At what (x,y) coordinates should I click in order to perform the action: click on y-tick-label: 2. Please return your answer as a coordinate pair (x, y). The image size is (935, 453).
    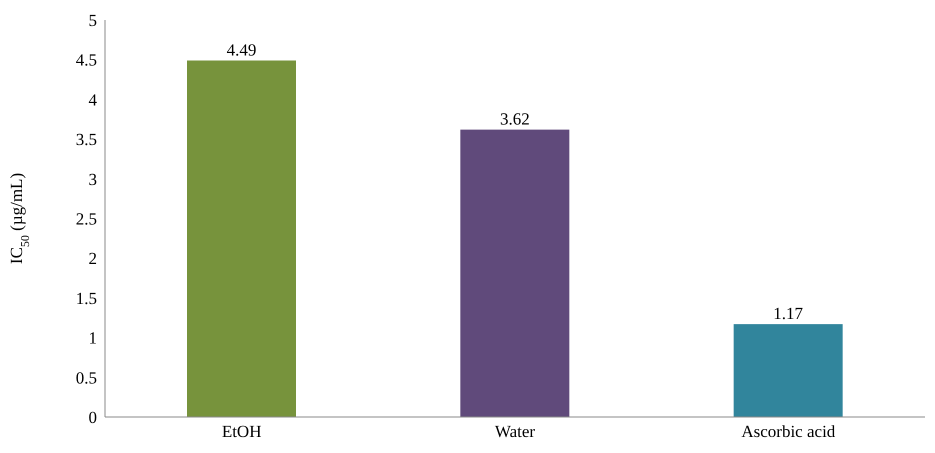
    Looking at the image, I should click on (92, 258).